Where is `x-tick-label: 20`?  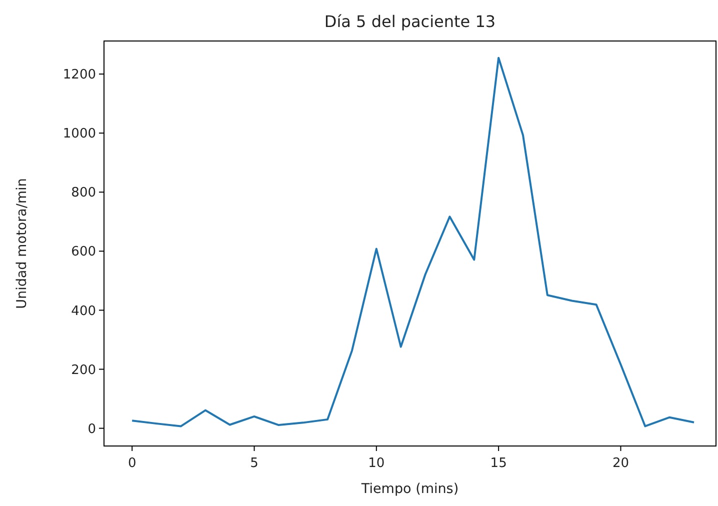
x-tick-label: 20 is located at coordinates (620, 463).